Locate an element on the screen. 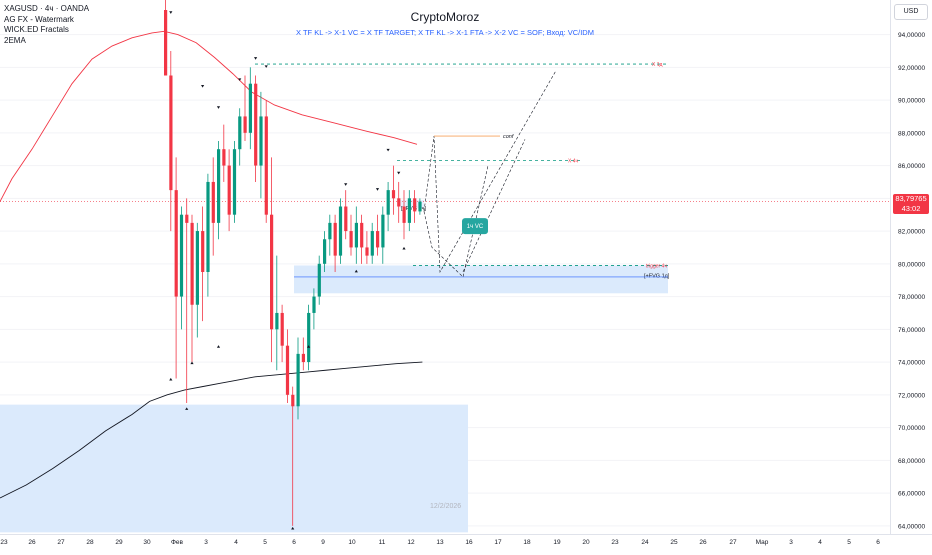  last-price-tag: 83,79765 43:02 is located at coordinates (911, 204).